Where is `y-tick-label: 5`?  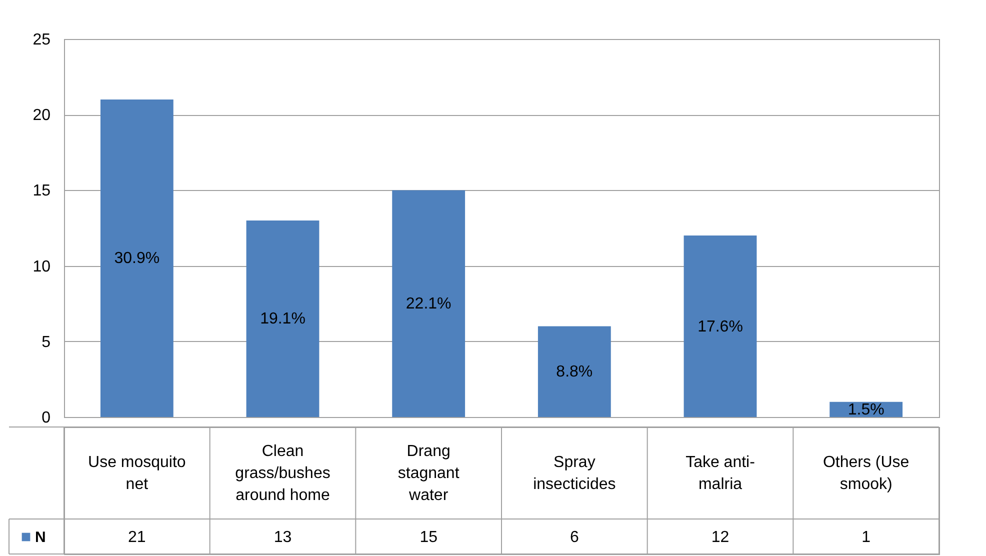 y-tick-label: 5 is located at coordinates (46, 342).